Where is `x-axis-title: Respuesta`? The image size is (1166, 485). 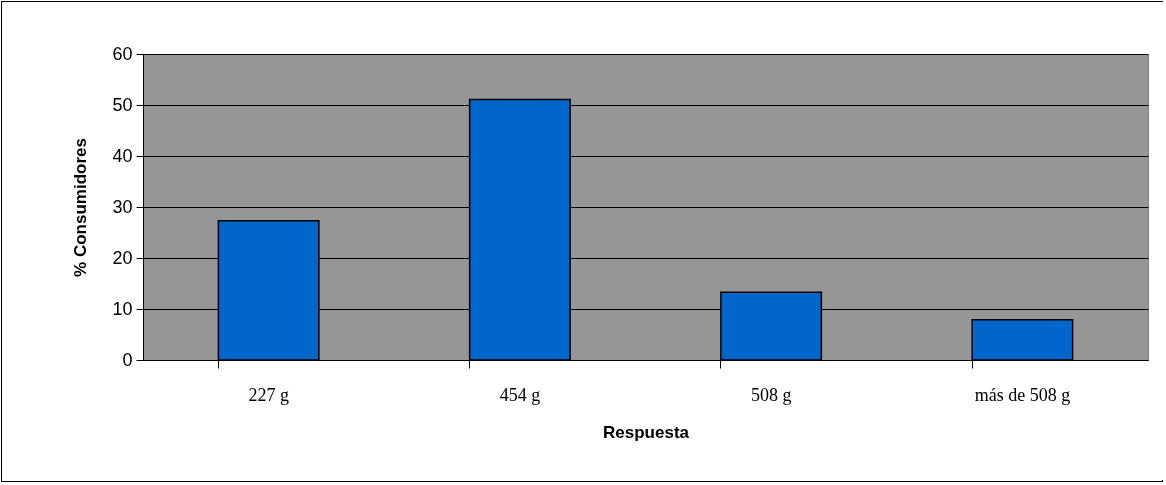 x-axis-title: Respuesta is located at coordinates (646, 432).